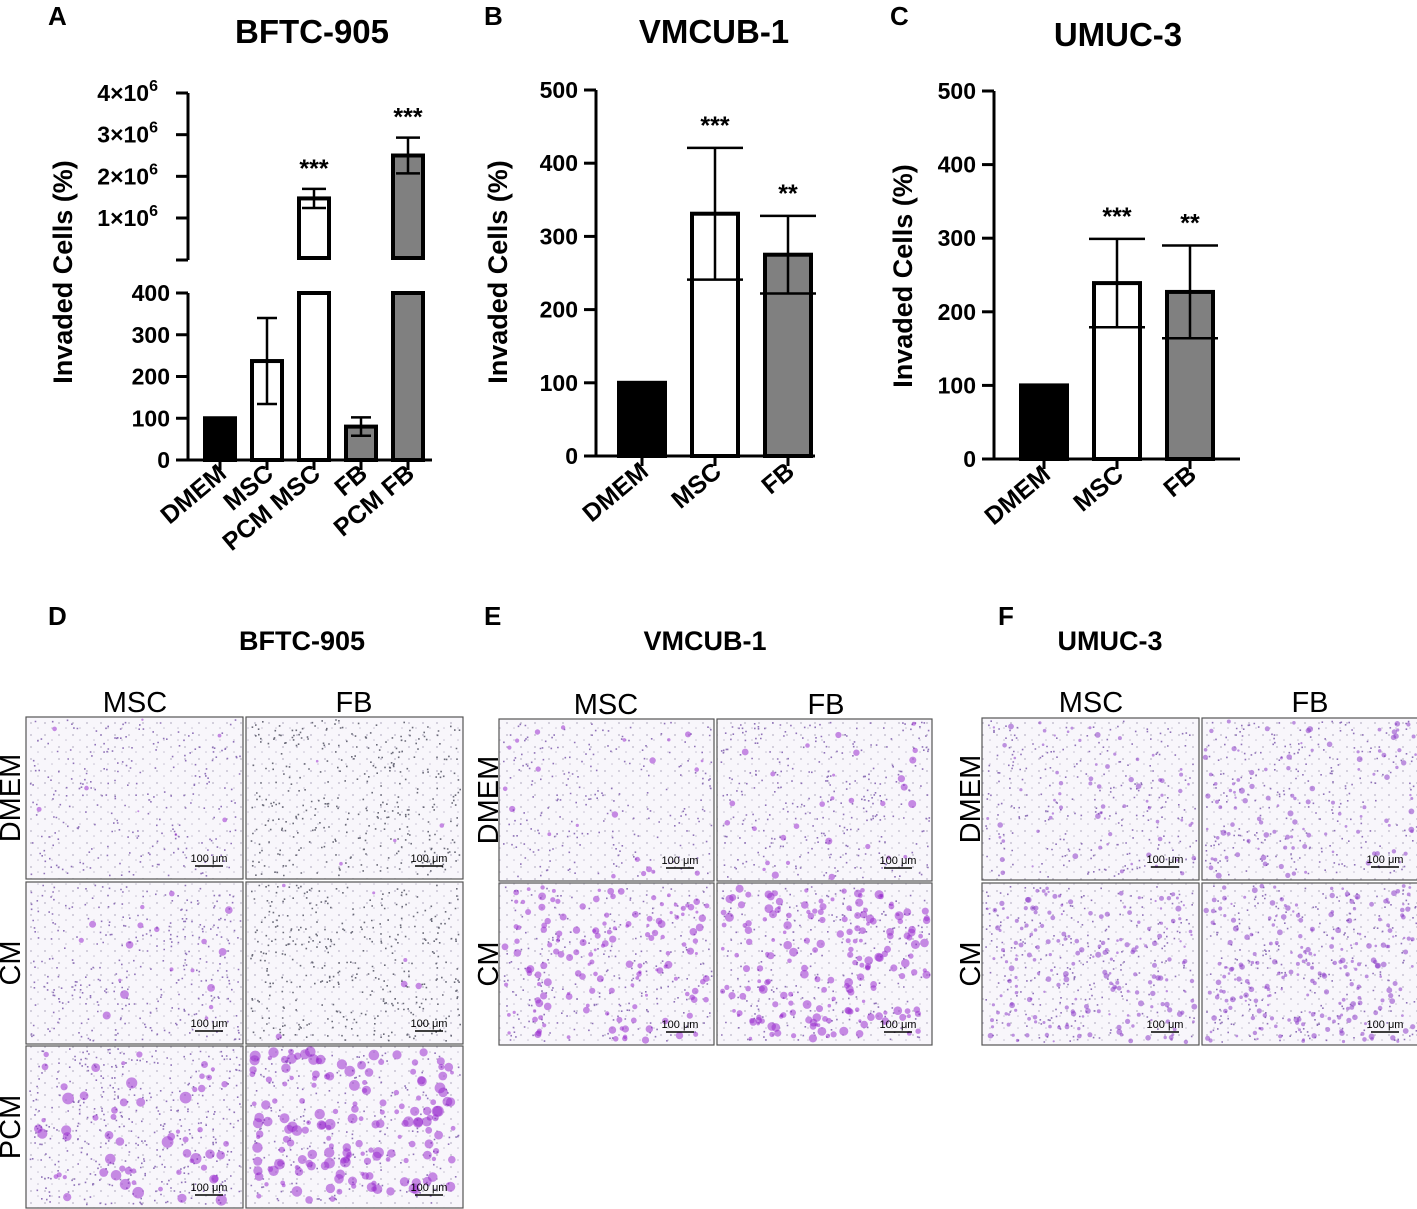  Describe the element at coordinates (492, 616) in the screenshot. I see `panel-letter: E` at that location.